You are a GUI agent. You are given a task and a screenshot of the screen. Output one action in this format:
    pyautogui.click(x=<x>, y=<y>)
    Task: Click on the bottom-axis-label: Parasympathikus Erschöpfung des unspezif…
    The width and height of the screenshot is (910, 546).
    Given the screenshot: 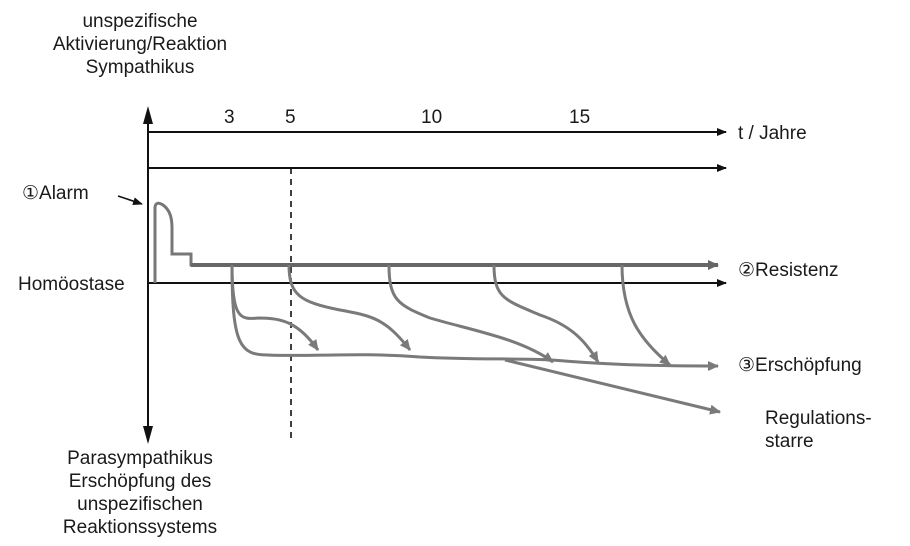 What is the action you would take?
    pyautogui.click(x=140, y=493)
    